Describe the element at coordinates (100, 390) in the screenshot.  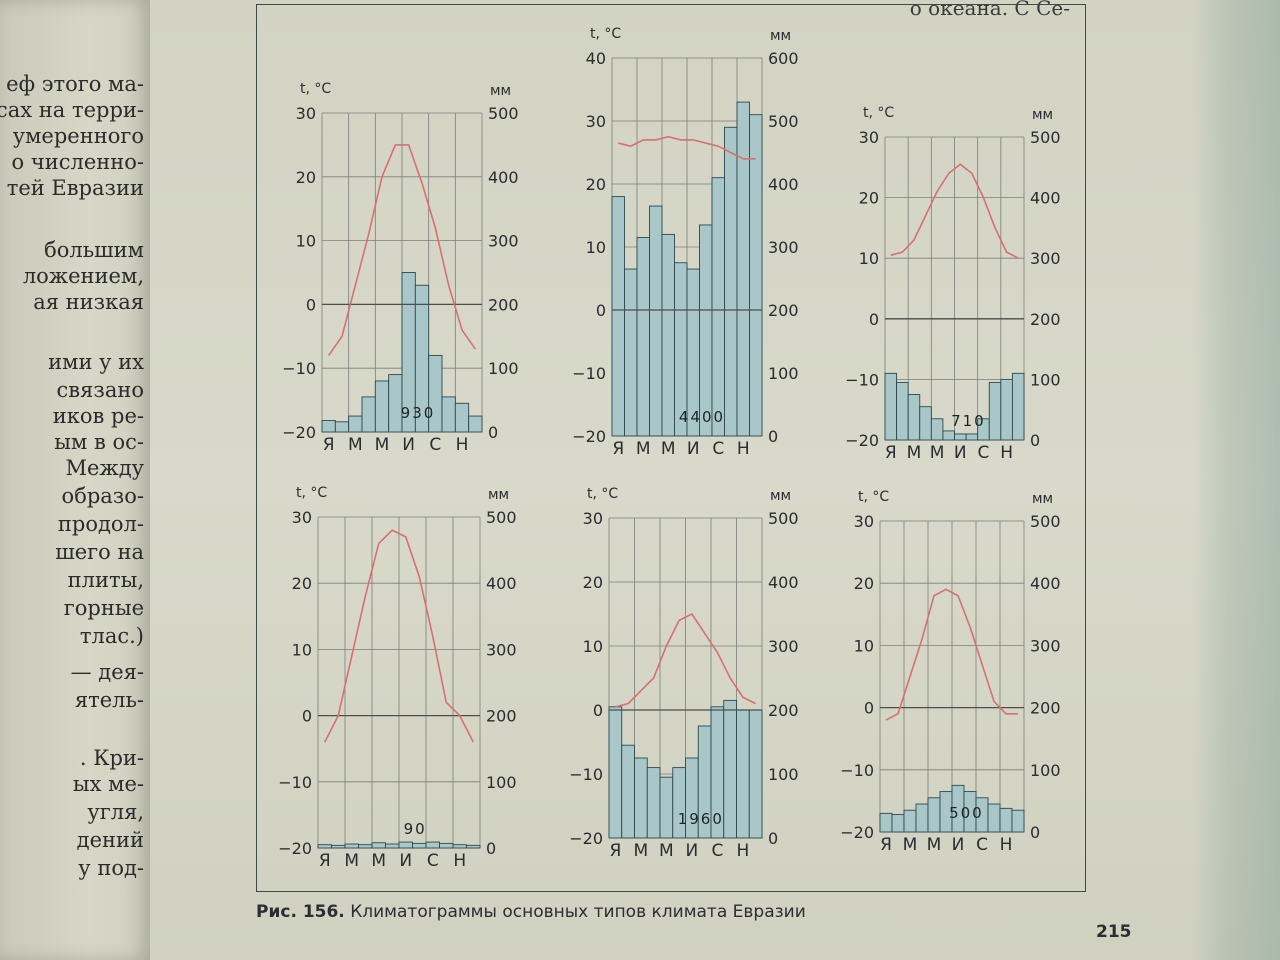
I see `left-page-line: связано` at that location.